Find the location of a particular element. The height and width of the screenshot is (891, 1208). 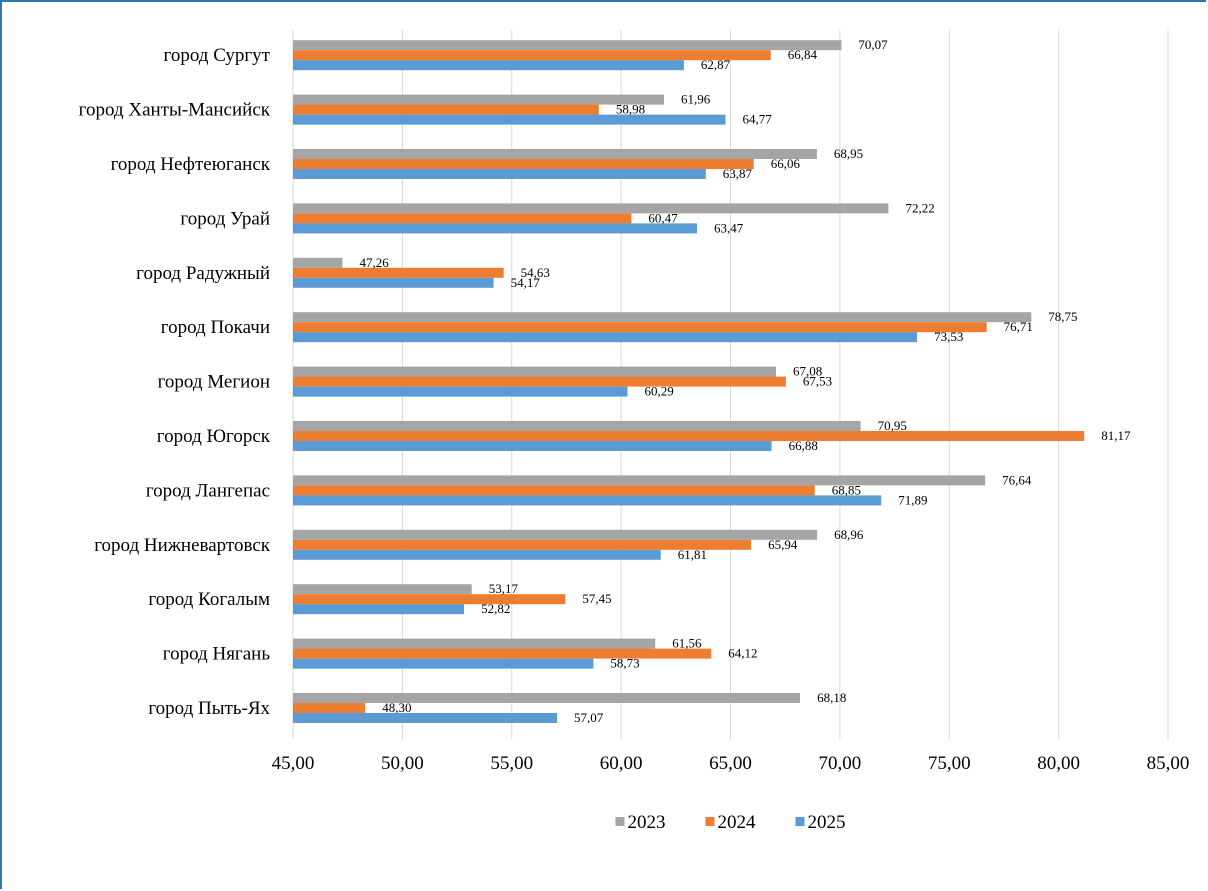

category-label: город Нефтеюганск is located at coordinates (191, 164).